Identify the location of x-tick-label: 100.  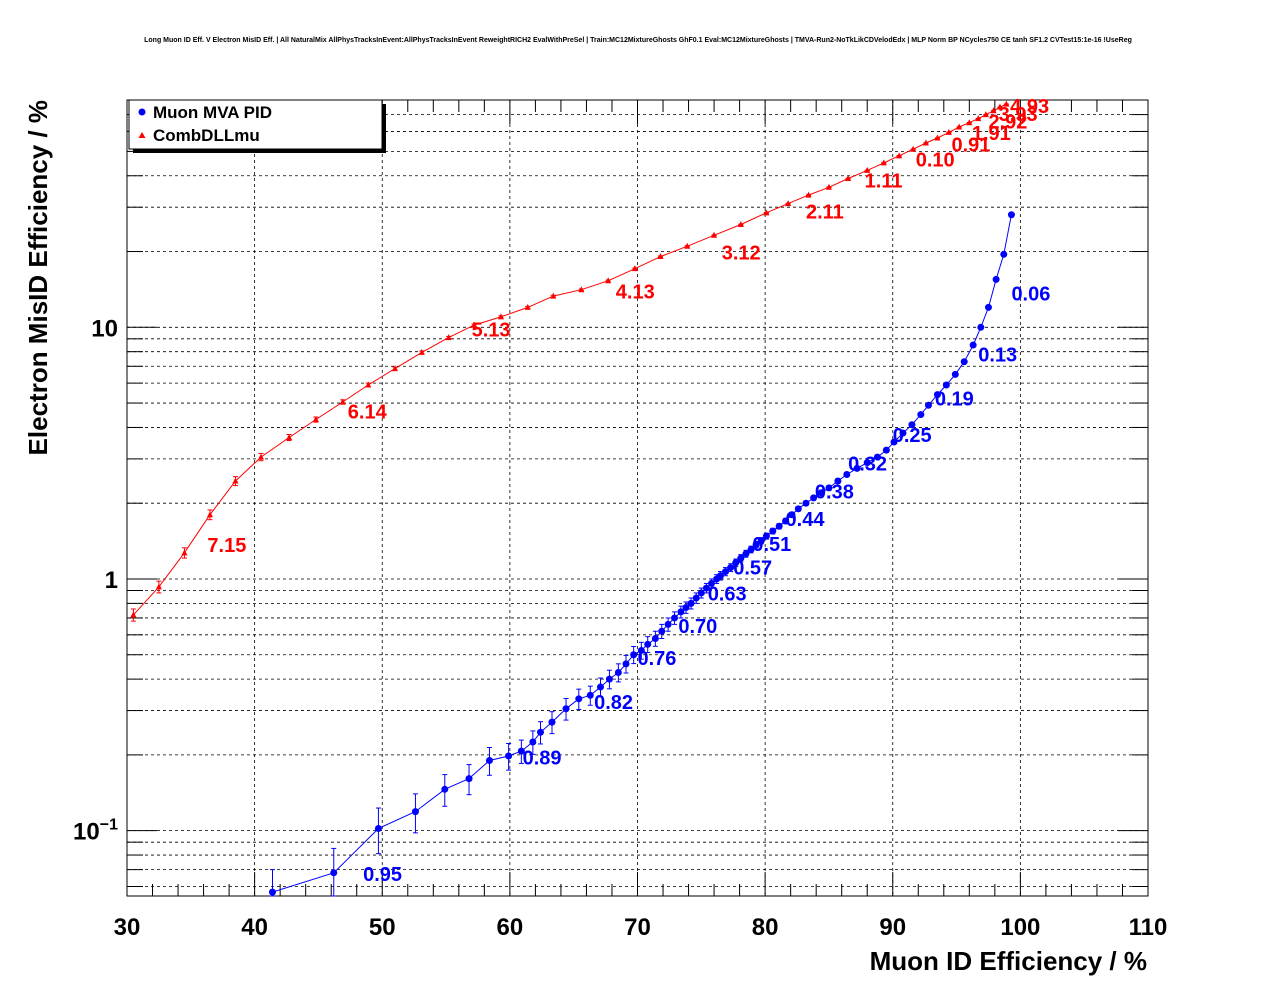
(1020, 927).